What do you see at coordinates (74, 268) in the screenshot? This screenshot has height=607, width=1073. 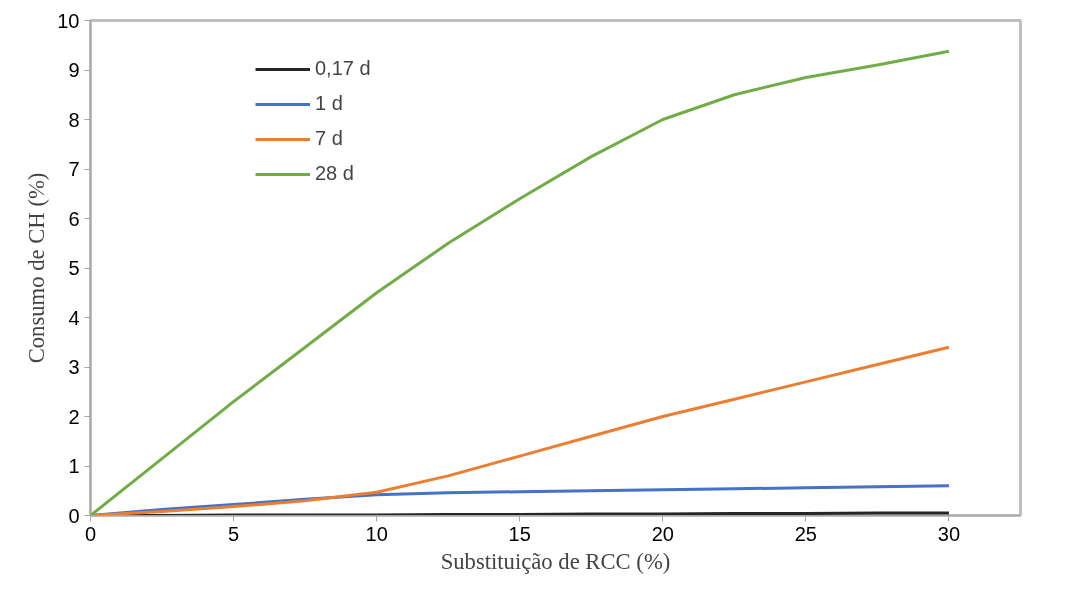 I see `y-tick-label: 5` at bounding box center [74, 268].